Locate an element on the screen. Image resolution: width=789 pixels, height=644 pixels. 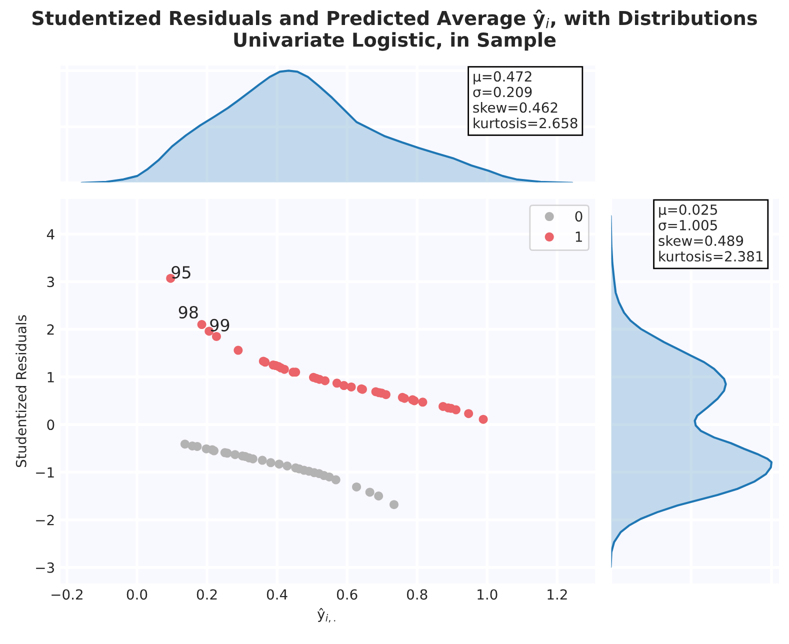
annotation: 95 is located at coordinates (181, 272).